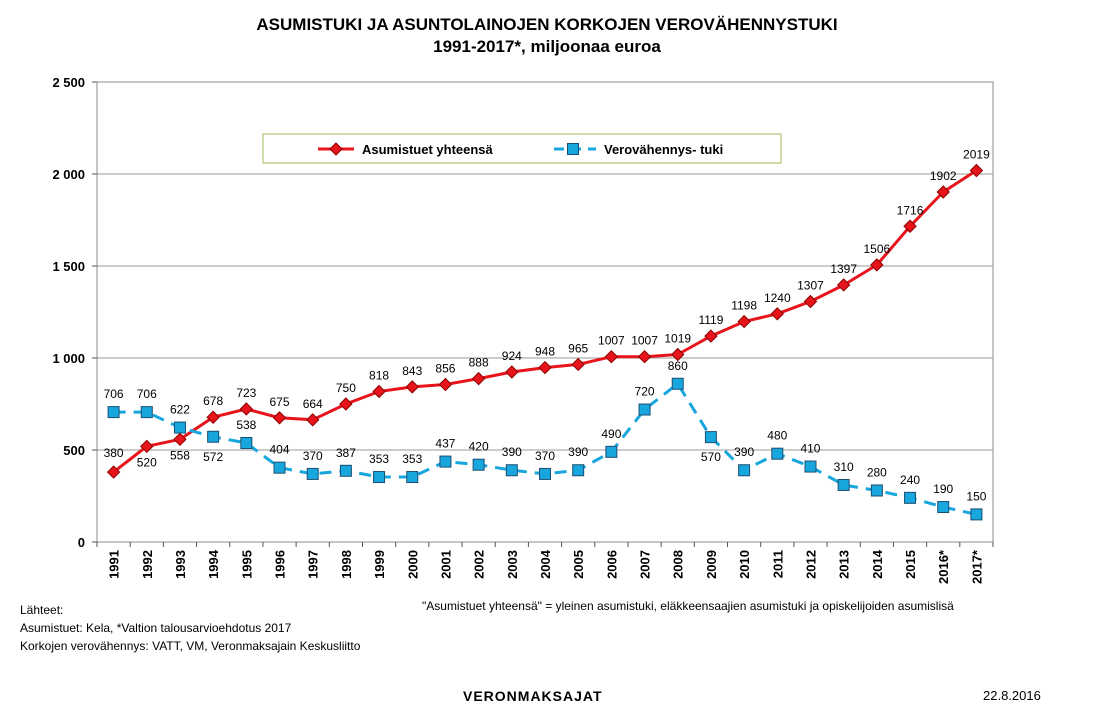 This screenshot has height=718, width=1094. What do you see at coordinates (445, 368) in the screenshot?
I see `data-label-asumistuet: 856` at bounding box center [445, 368].